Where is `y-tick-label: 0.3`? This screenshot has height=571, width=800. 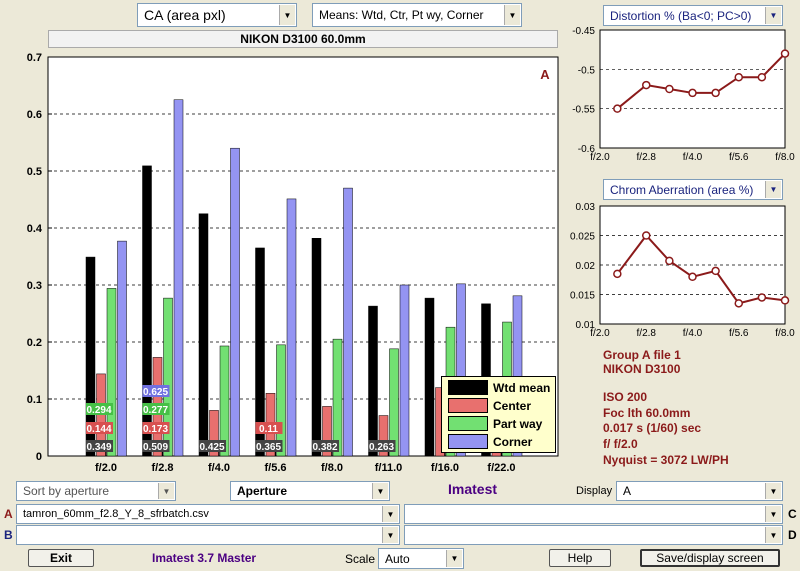 y-tick-label: 0.3 is located at coordinates (34, 286).